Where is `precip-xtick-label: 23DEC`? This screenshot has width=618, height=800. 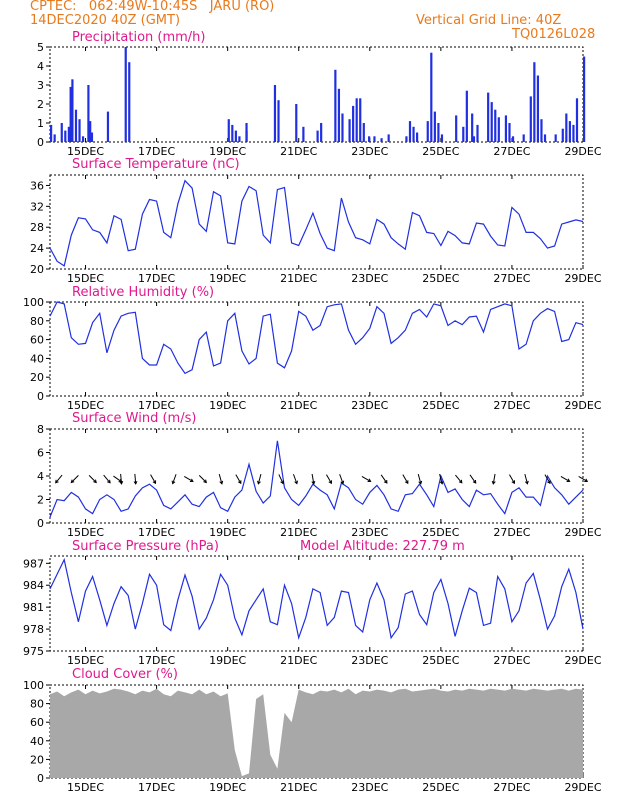 precip-xtick-label: 23DEC is located at coordinates (369, 151).